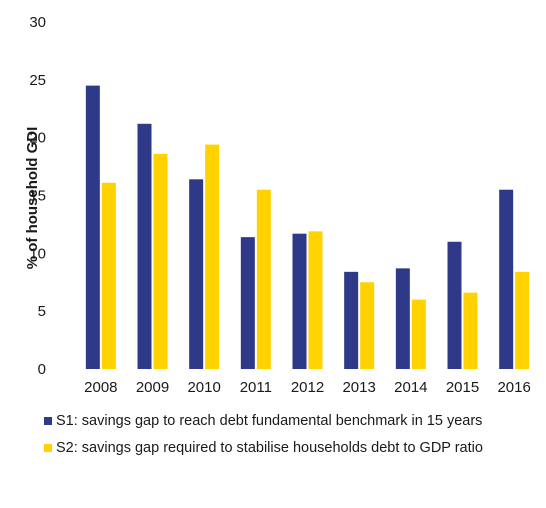 This screenshot has height=508, width=546. What do you see at coordinates (160, 261) in the screenshot?
I see `bar-s2-2009` at bounding box center [160, 261].